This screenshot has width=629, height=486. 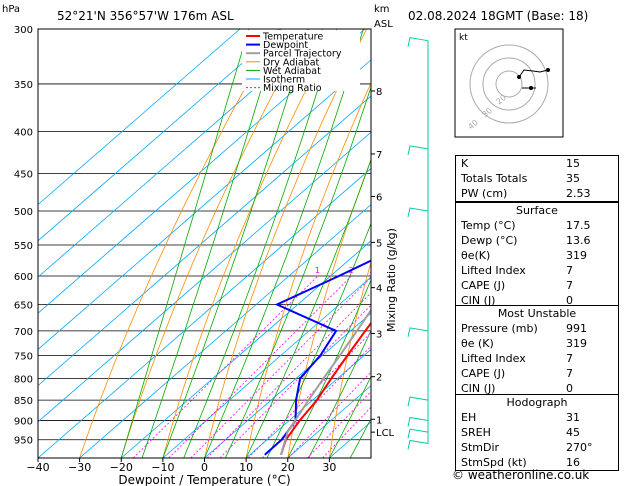 I want to click on series-temperature, so click(x=325, y=388).